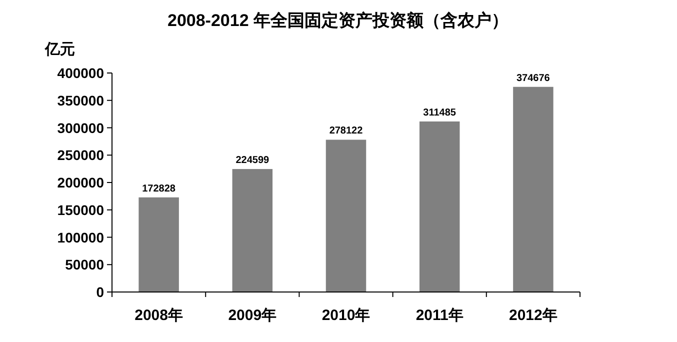  What do you see at coordinates (60, 49) in the screenshot?
I see `ylabel: 亿元` at bounding box center [60, 49].